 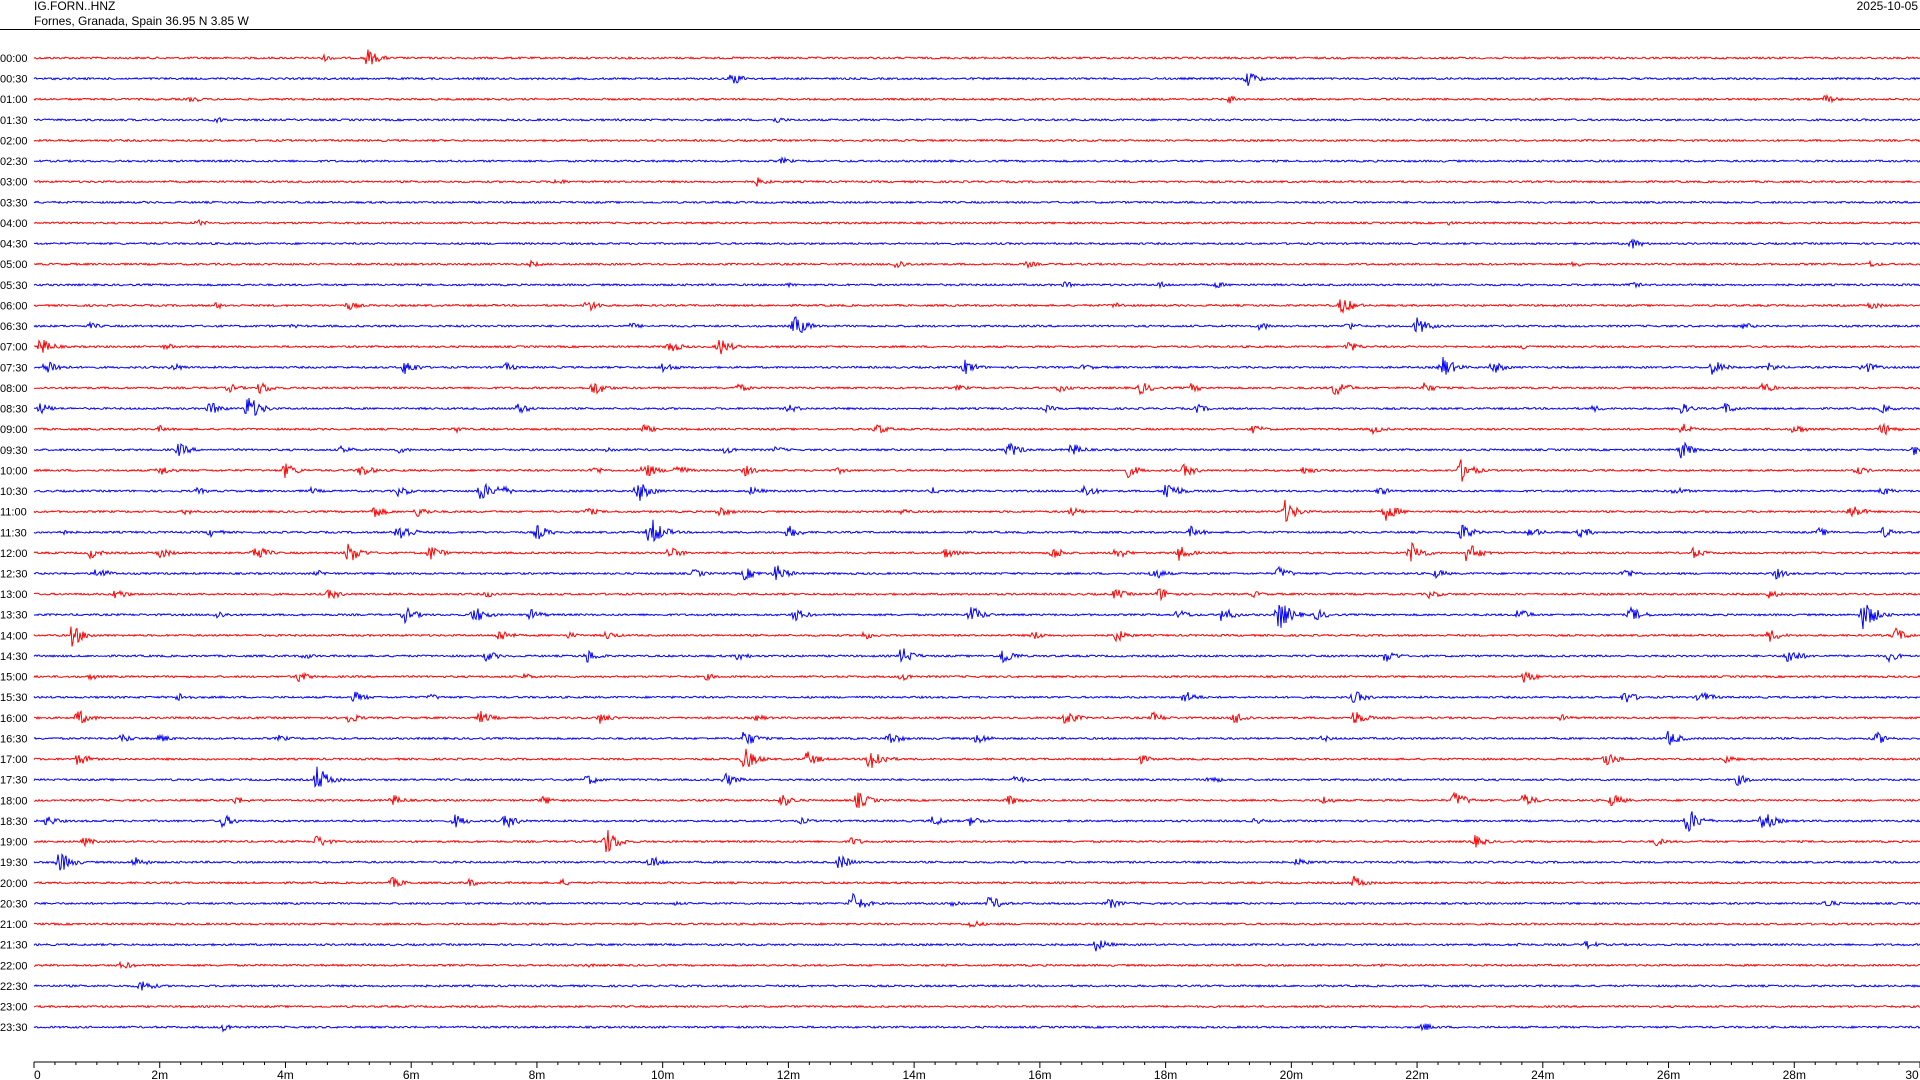 I want to click on row-time-label: 20:00, so click(x=14, y=884).